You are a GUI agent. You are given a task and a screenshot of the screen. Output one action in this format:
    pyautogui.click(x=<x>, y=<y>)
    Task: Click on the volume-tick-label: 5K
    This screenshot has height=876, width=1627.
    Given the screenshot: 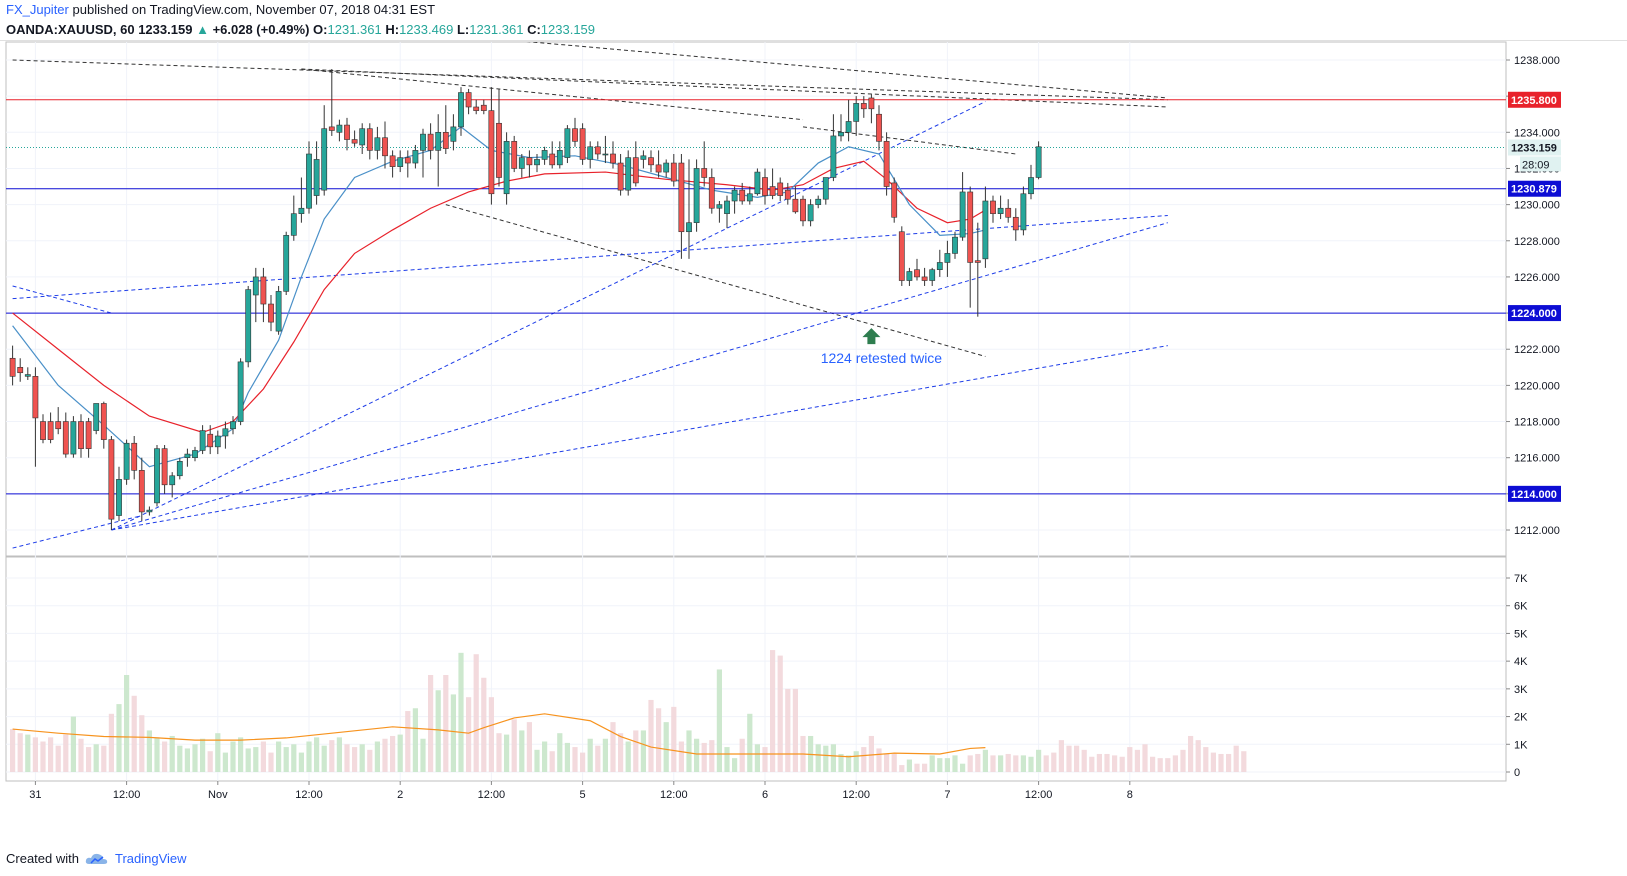 What is the action you would take?
    pyautogui.click(x=1521, y=634)
    